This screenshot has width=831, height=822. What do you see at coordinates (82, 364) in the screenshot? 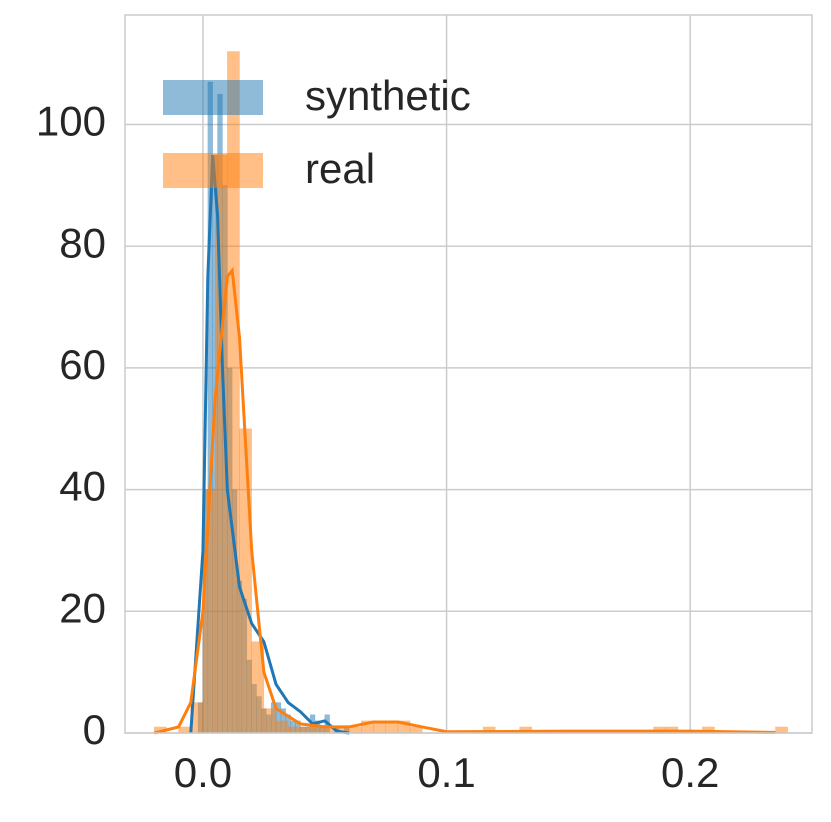
I see `y-tick-label: 60` at bounding box center [82, 364].